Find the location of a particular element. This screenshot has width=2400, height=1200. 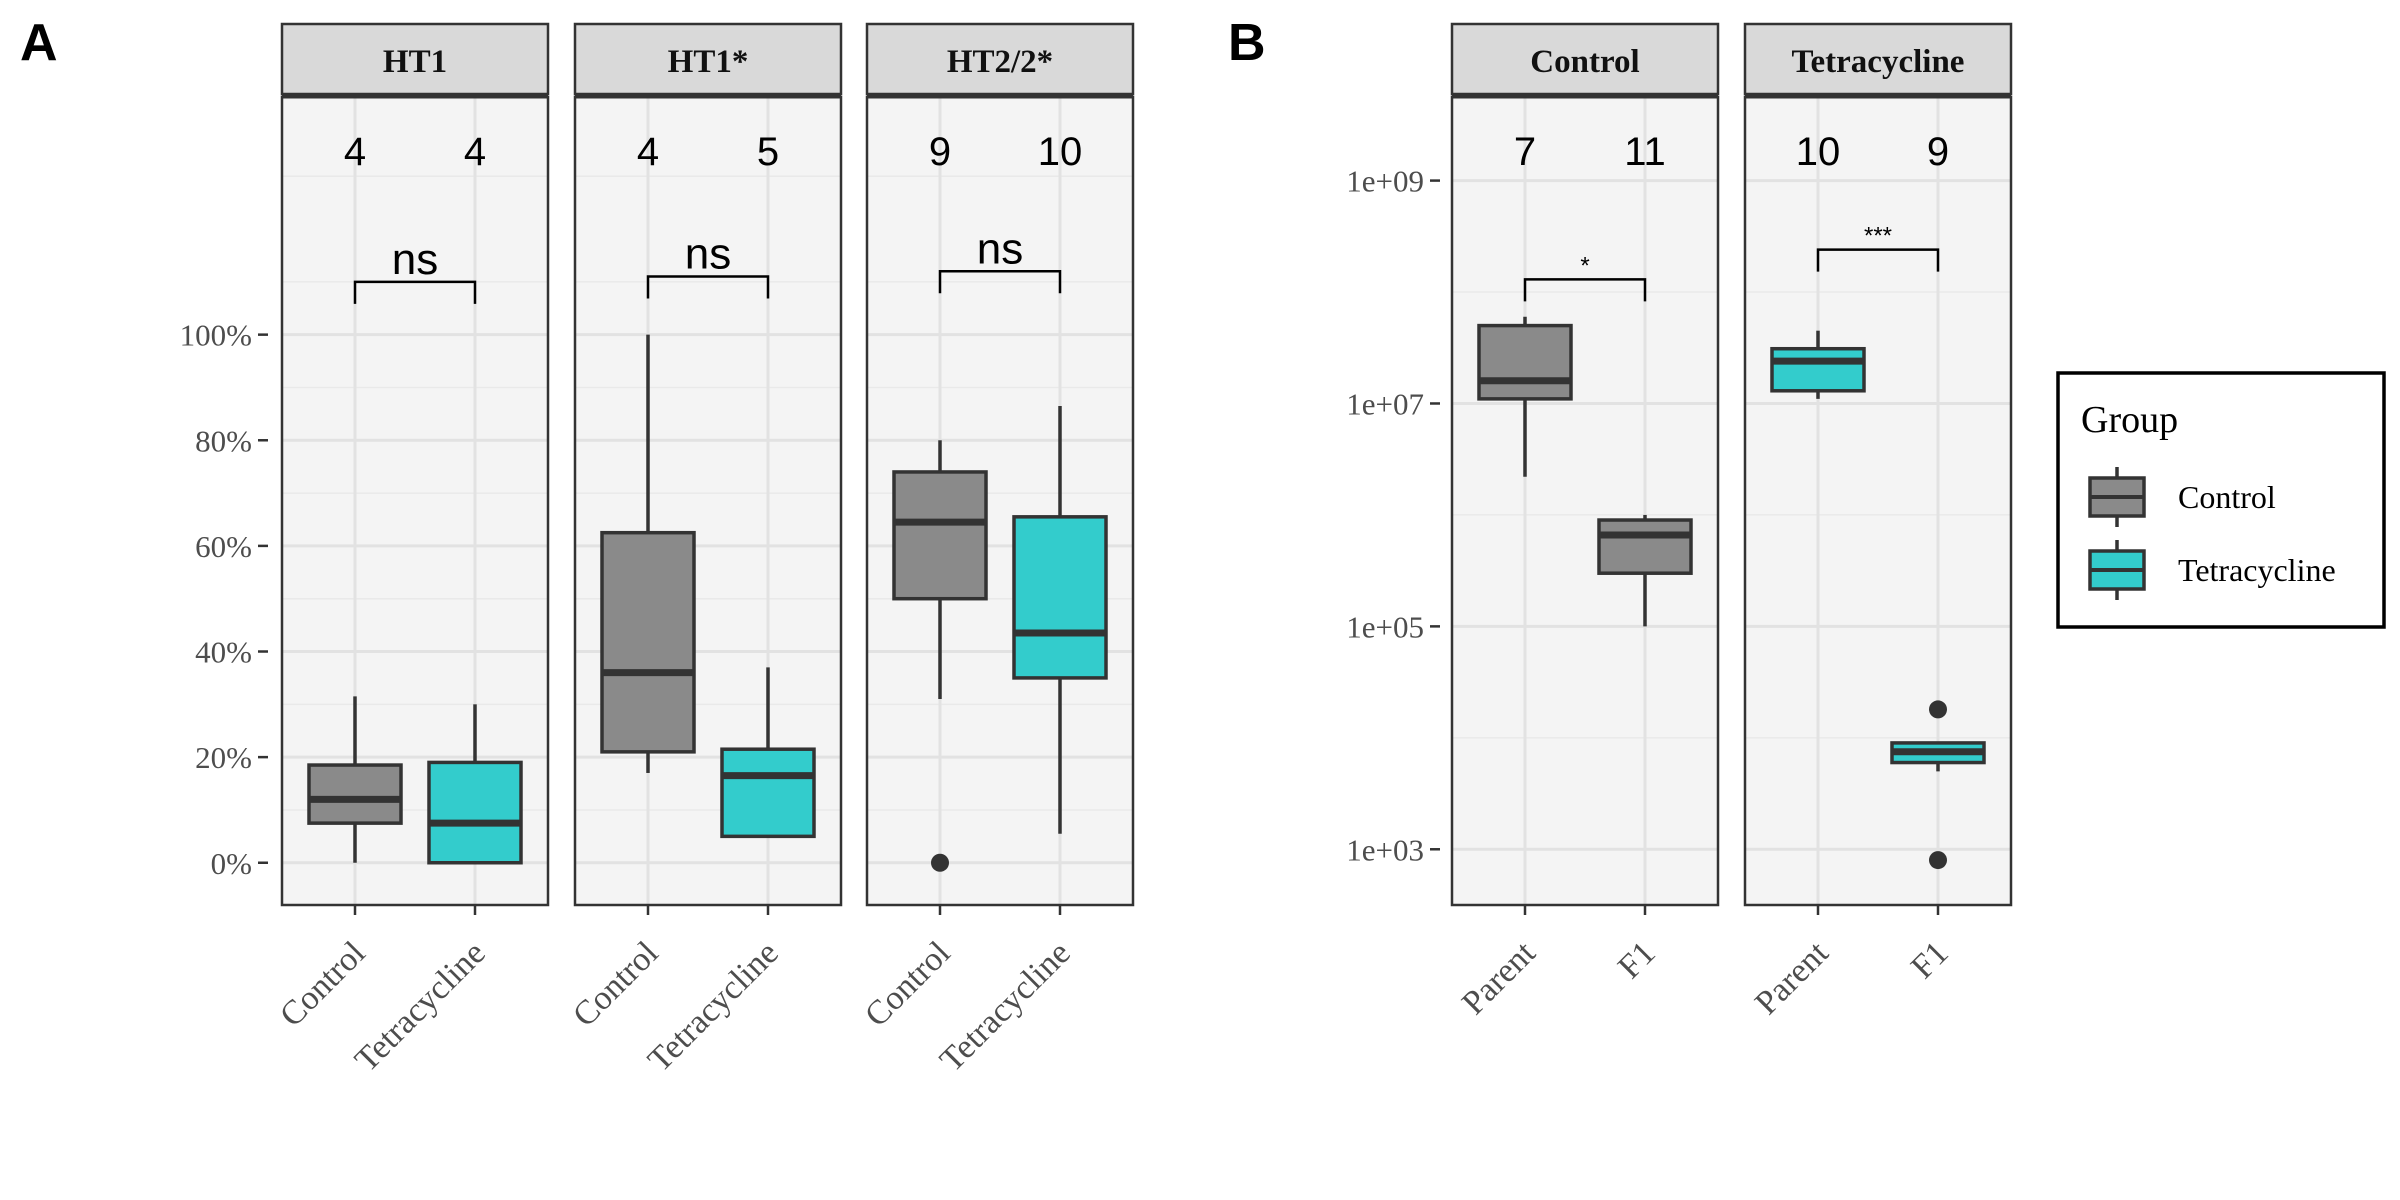

facet-tetracycline: 10 Parent 9 F1 *** Tetracycline is located at coordinates (1878, 522).